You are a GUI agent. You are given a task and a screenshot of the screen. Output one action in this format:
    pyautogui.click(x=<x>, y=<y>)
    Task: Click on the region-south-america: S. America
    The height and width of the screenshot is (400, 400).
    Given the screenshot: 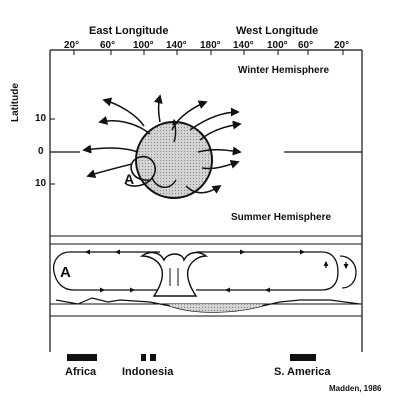 What is the action you would take?
    pyautogui.click(x=302, y=372)
    